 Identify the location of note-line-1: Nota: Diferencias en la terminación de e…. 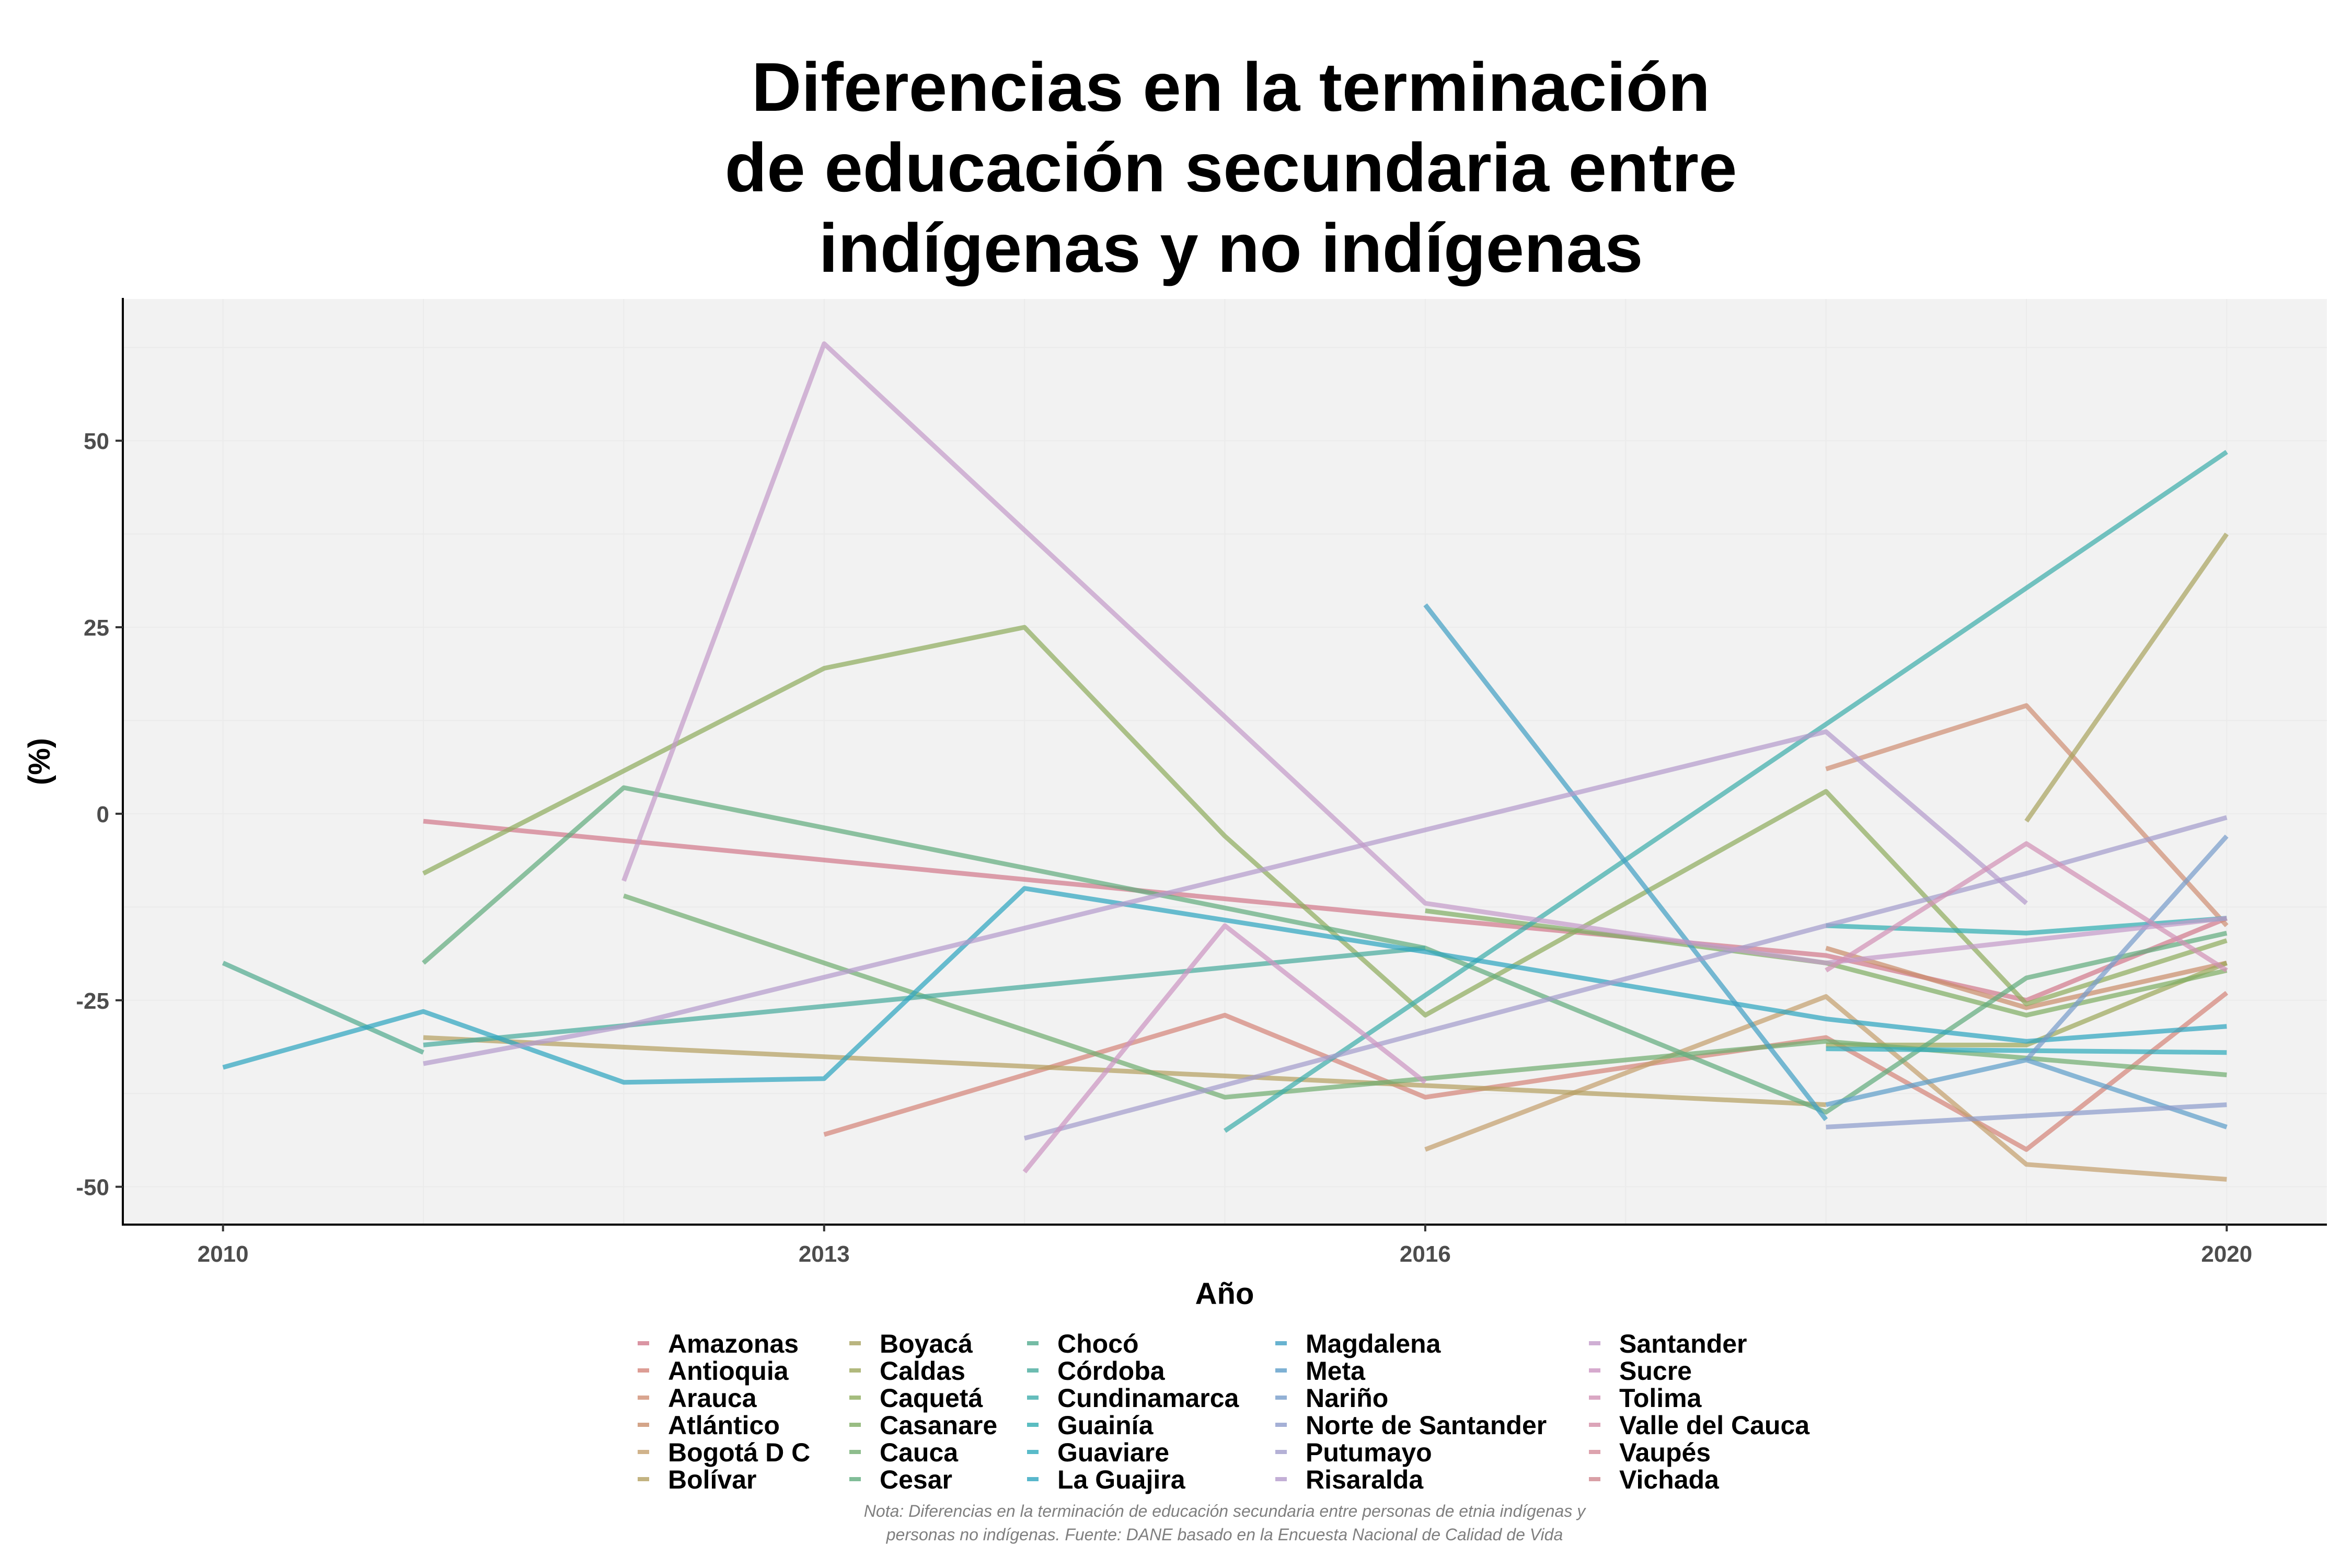
(1225, 1511).